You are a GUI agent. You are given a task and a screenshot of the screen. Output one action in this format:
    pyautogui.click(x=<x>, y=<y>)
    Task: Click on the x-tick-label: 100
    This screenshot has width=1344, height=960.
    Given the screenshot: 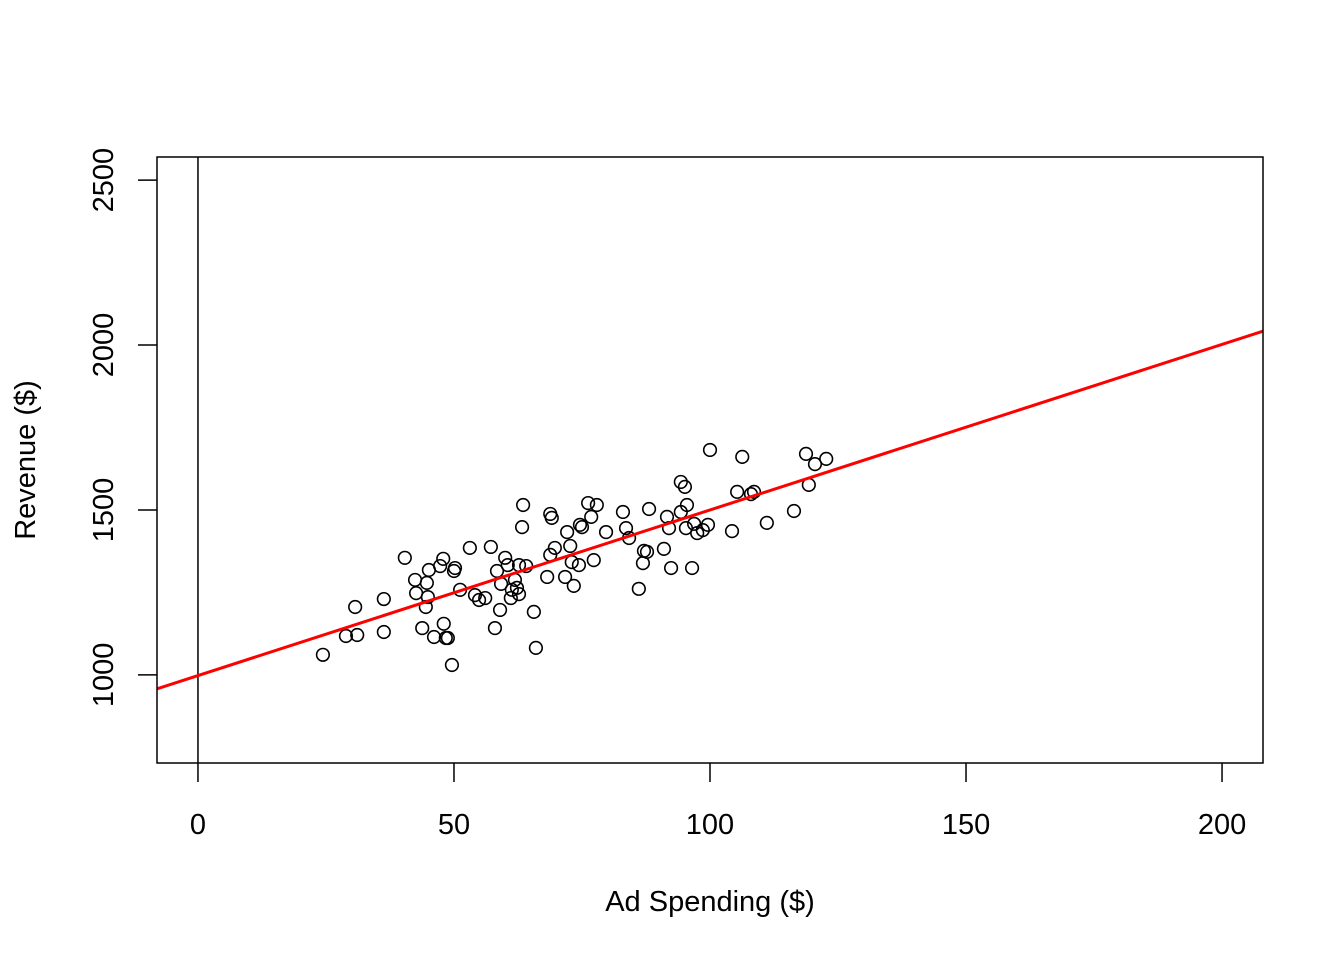 What is the action you would take?
    pyautogui.click(x=710, y=825)
    